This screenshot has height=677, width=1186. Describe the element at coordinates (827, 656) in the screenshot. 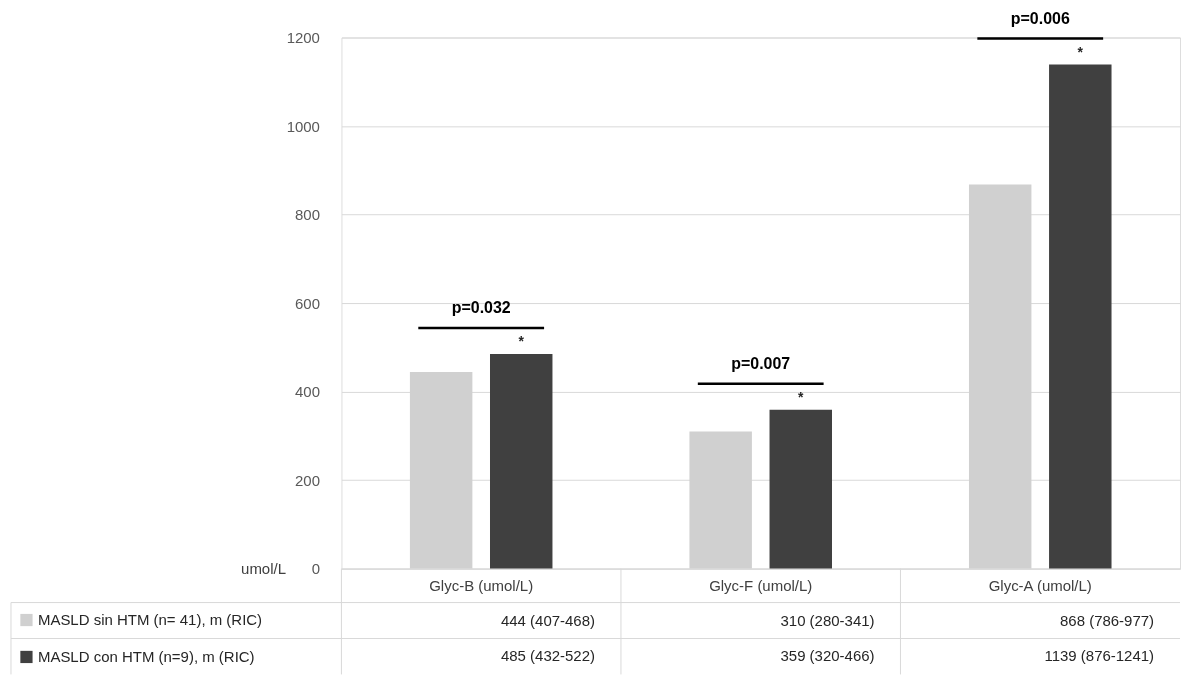

I see `data-label: 359 (320-466)` at that location.